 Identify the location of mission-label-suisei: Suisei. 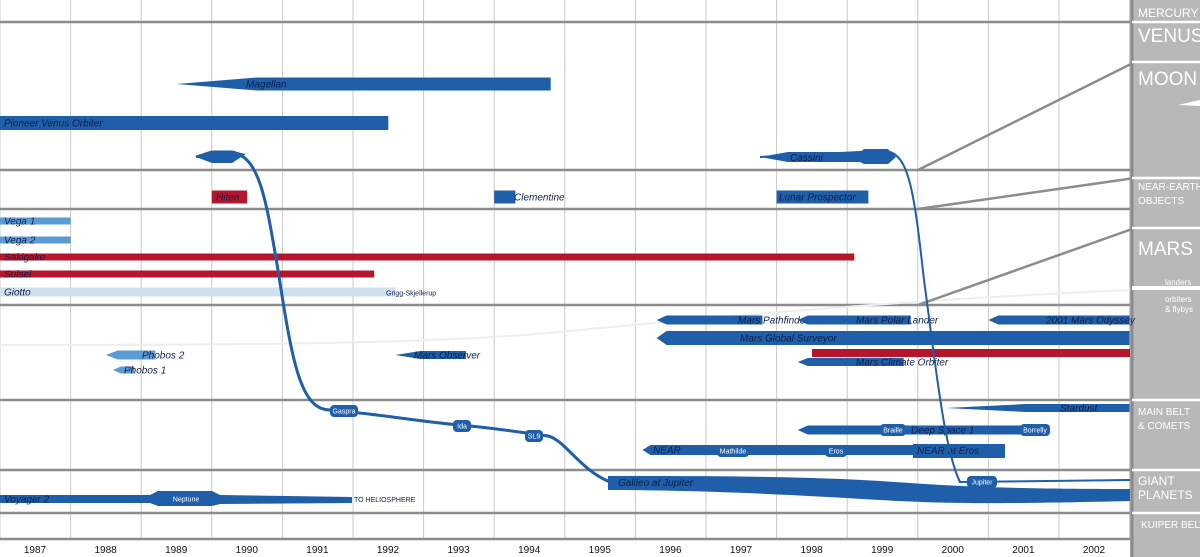
(18, 275).